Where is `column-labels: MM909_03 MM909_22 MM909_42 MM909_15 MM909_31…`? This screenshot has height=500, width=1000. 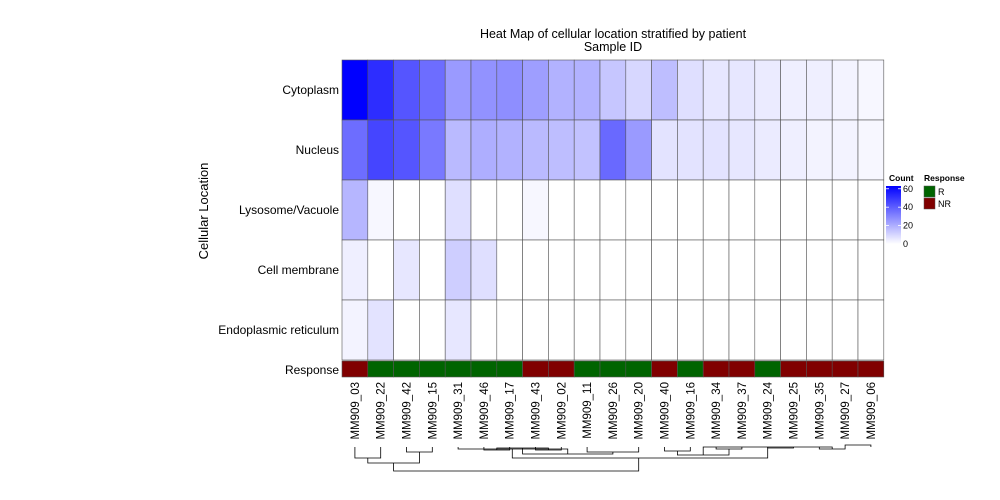
column-labels: MM909_03 MM909_22 MM909_42 MM909_15 MM909_31… is located at coordinates (614, 410).